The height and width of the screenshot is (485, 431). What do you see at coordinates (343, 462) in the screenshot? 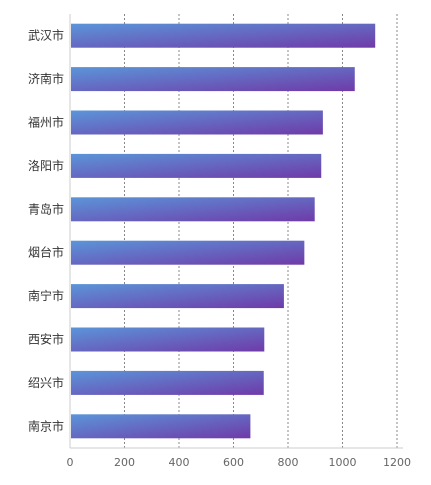
I see `x-tick-label: 1000` at bounding box center [343, 462].